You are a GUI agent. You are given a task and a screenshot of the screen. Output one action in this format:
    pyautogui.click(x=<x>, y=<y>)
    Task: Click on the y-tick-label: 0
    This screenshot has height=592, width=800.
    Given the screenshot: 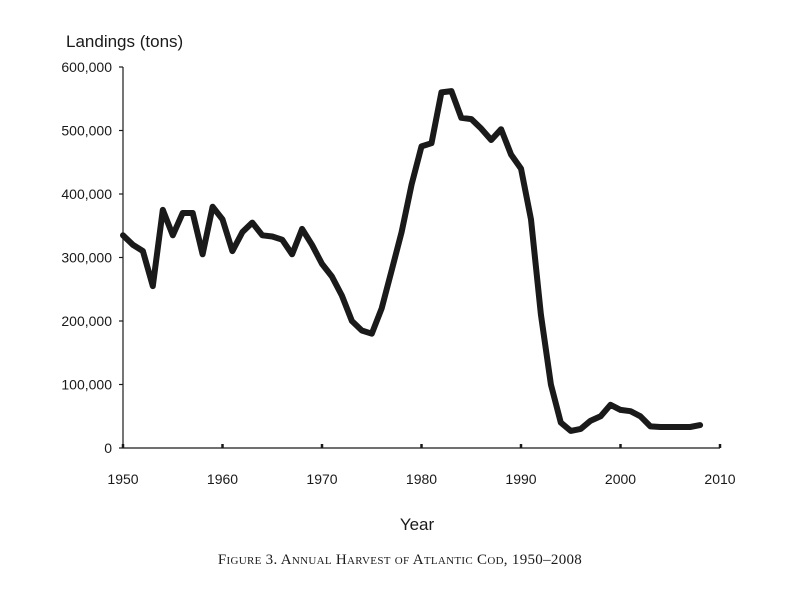 What is the action you would take?
    pyautogui.click(x=108, y=448)
    